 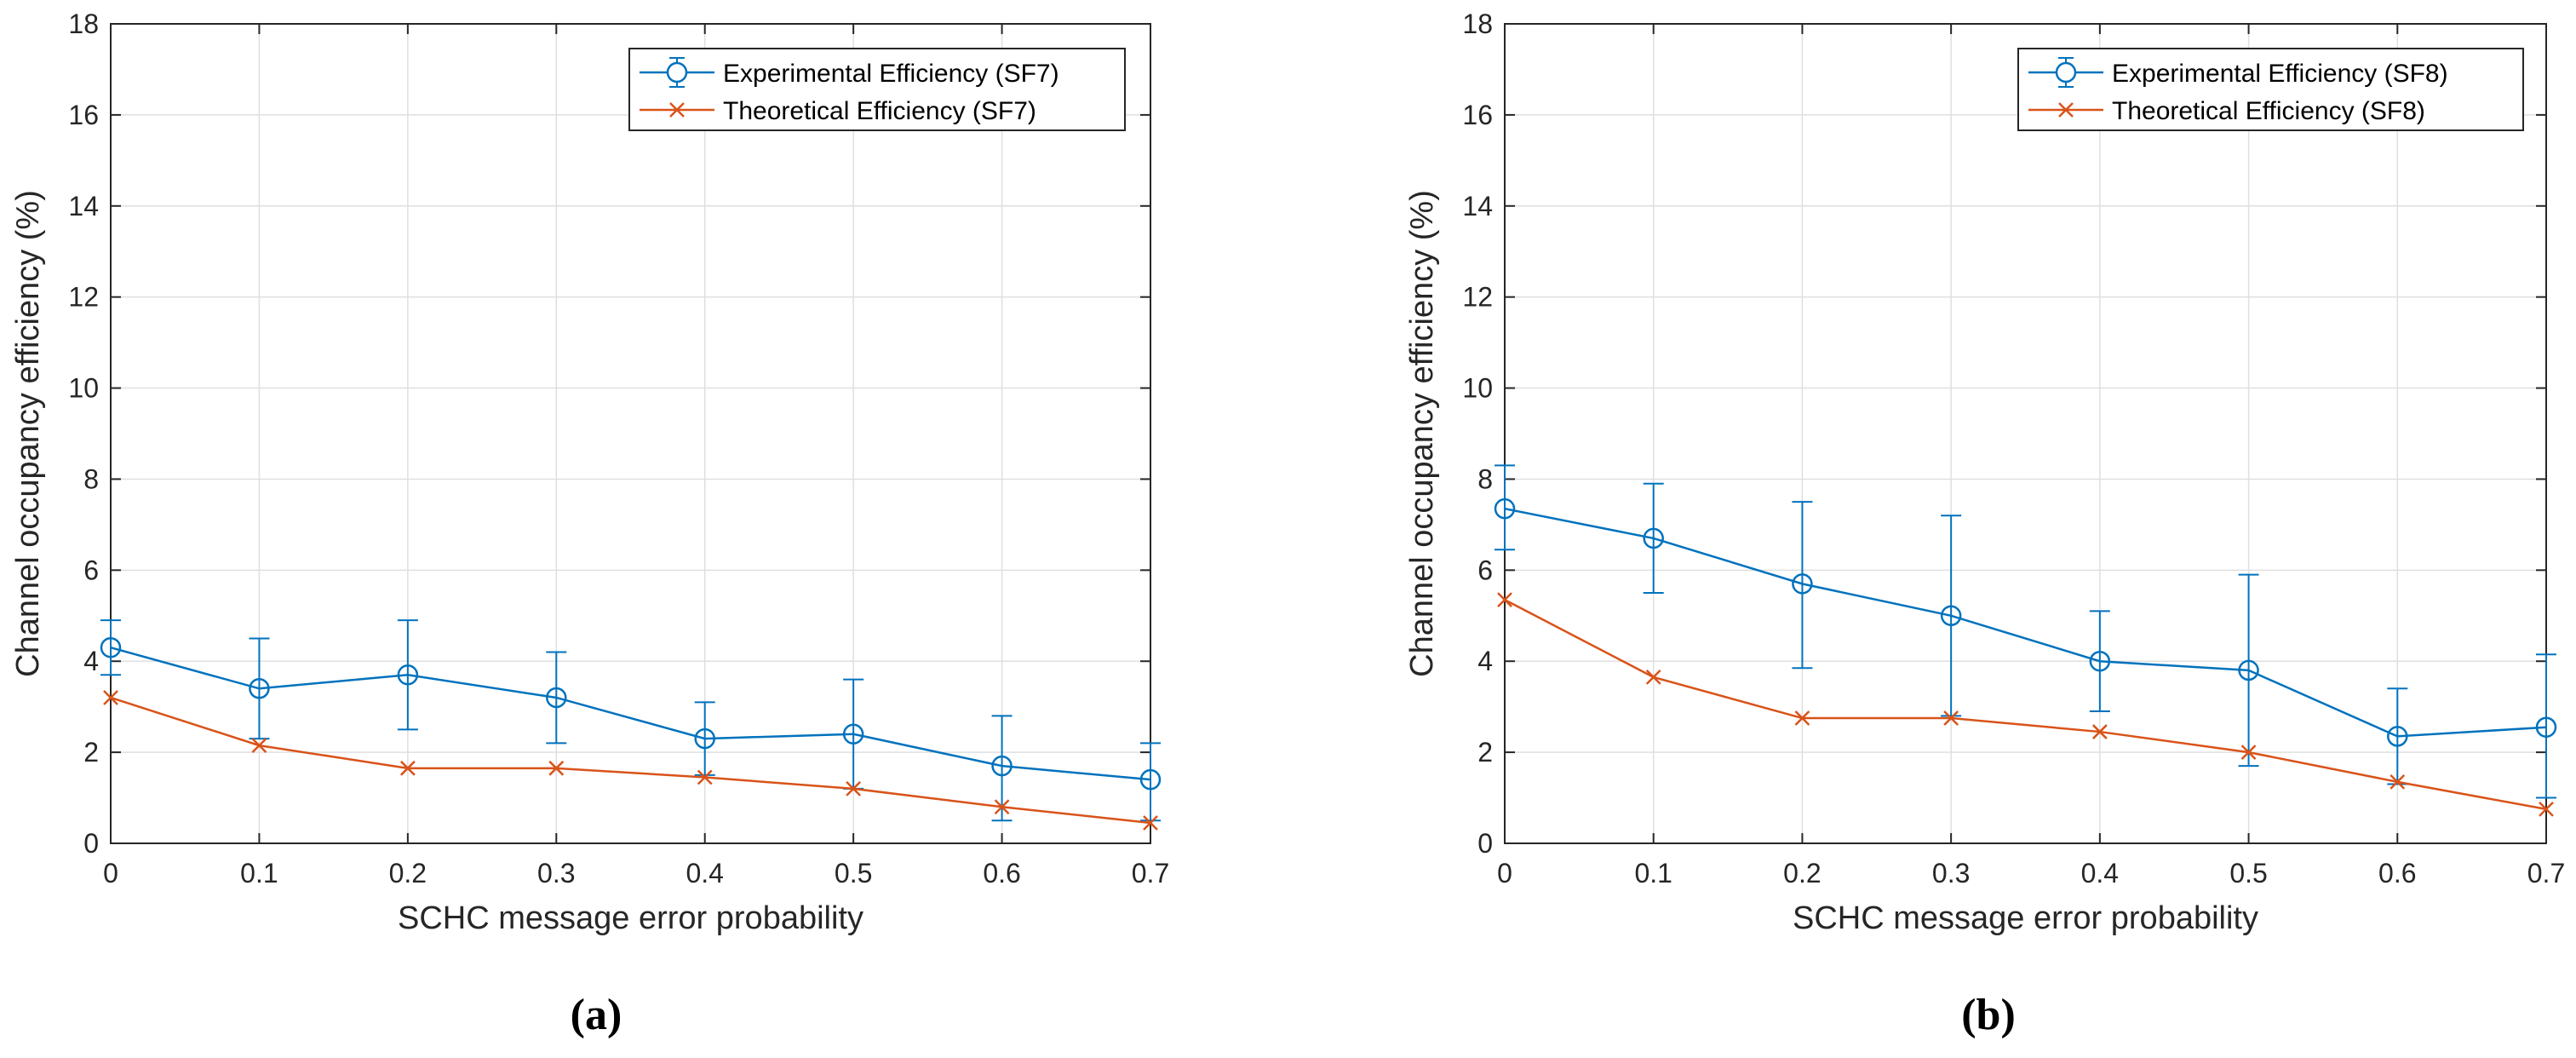 I want to click on y-tick-label: 18, so click(x=1477, y=24).